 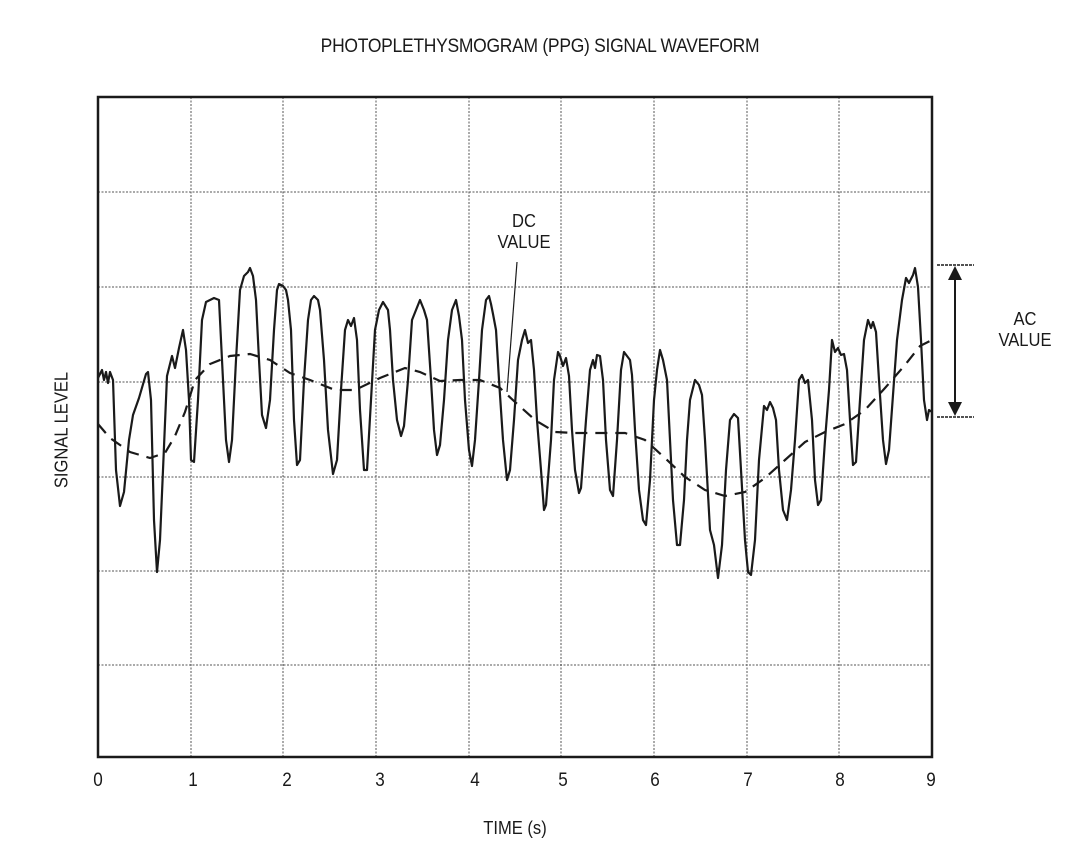 What do you see at coordinates (955, 273) in the screenshot?
I see `arrow-up-icon` at bounding box center [955, 273].